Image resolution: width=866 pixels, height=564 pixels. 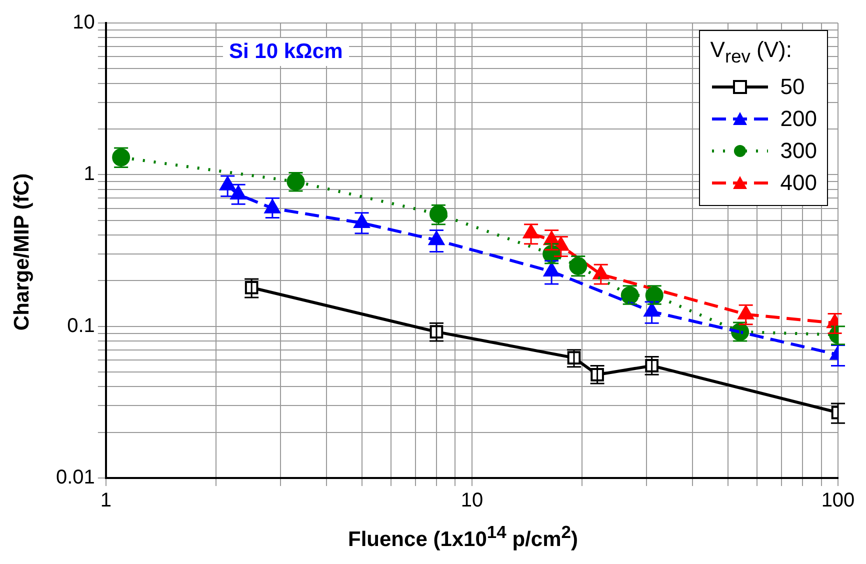 What do you see at coordinates (89, 174) in the screenshot?
I see `y-tick-label: 1` at bounding box center [89, 174].